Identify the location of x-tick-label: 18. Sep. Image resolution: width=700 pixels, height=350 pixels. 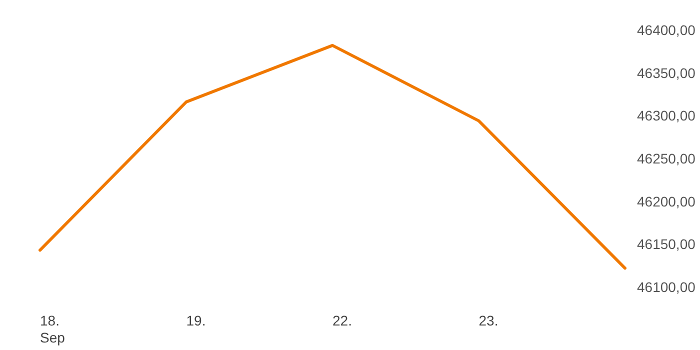
(53, 329).